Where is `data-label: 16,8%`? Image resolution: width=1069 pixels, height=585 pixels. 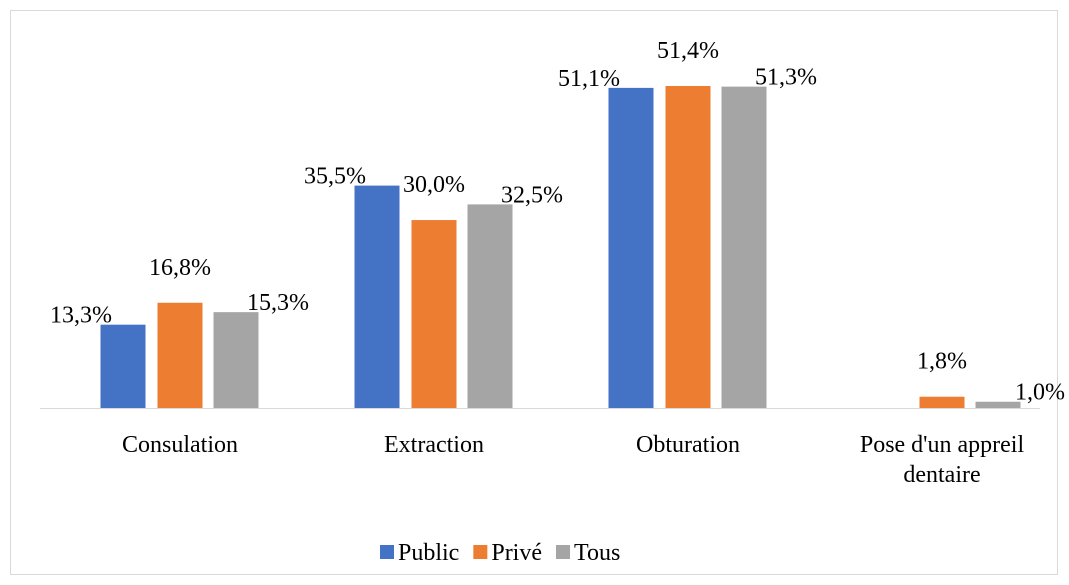
data-label: 16,8% is located at coordinates (180, 268).